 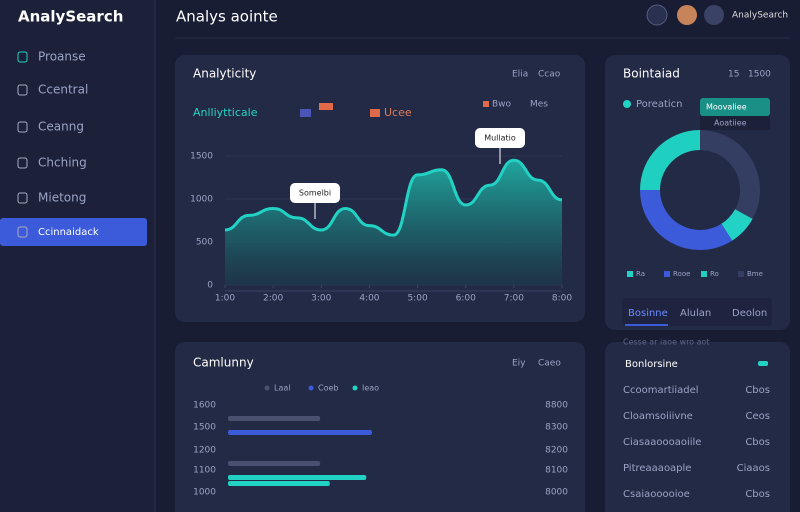 What do you see at coordinates (225, 299) in the screenshot?
I see `x-tick-label: 1:00` at bounding box center [225, 299].